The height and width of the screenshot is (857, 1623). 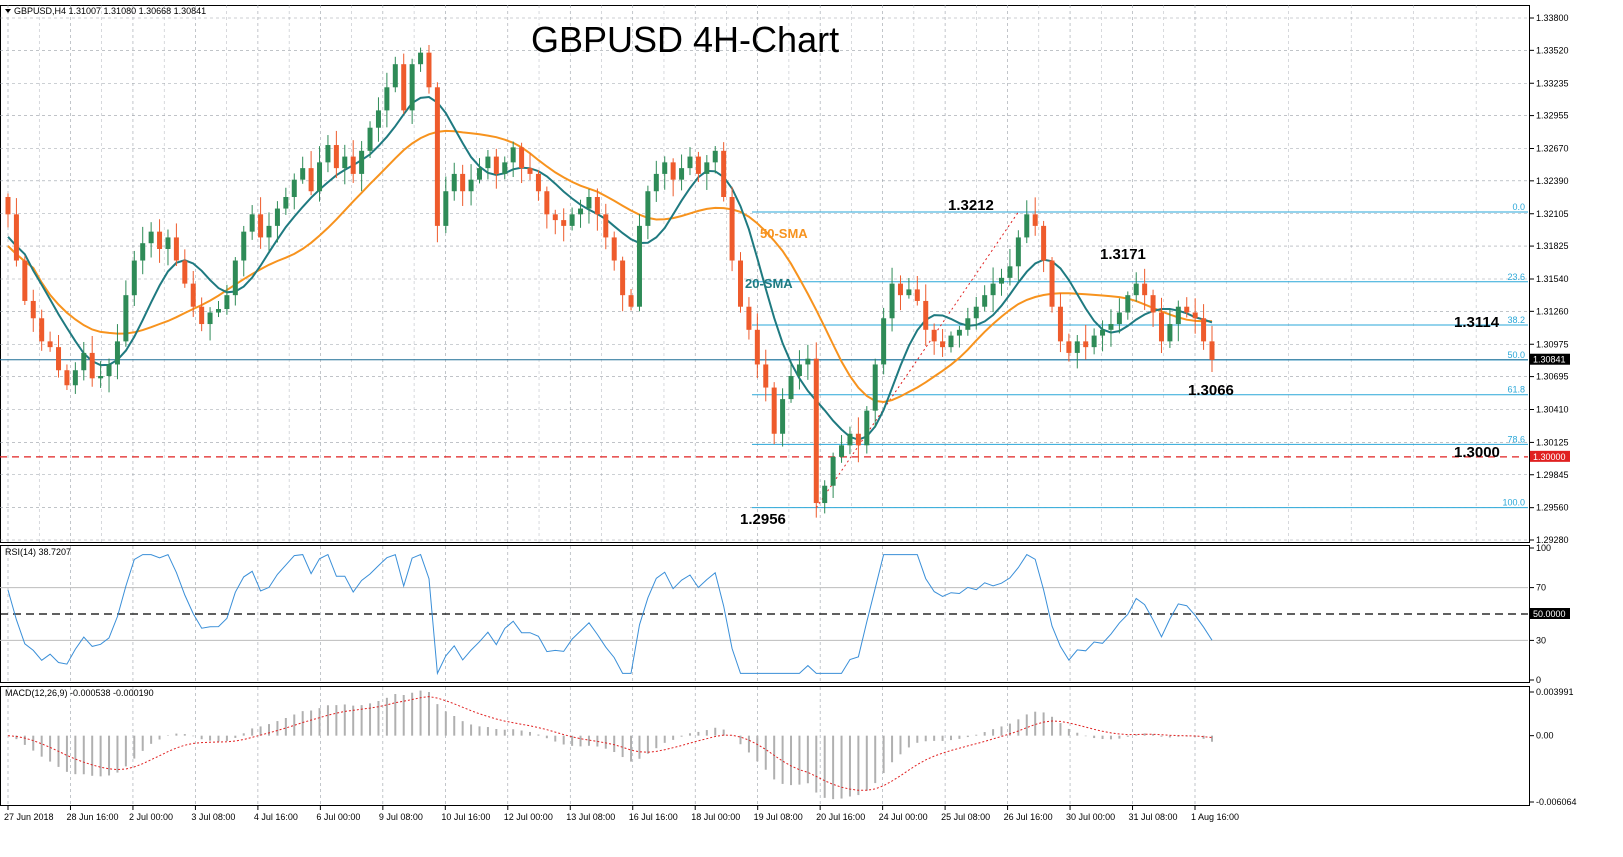 I want to click on time-tick-label: 3 Jul 08:00, so click(x=213, y=817).